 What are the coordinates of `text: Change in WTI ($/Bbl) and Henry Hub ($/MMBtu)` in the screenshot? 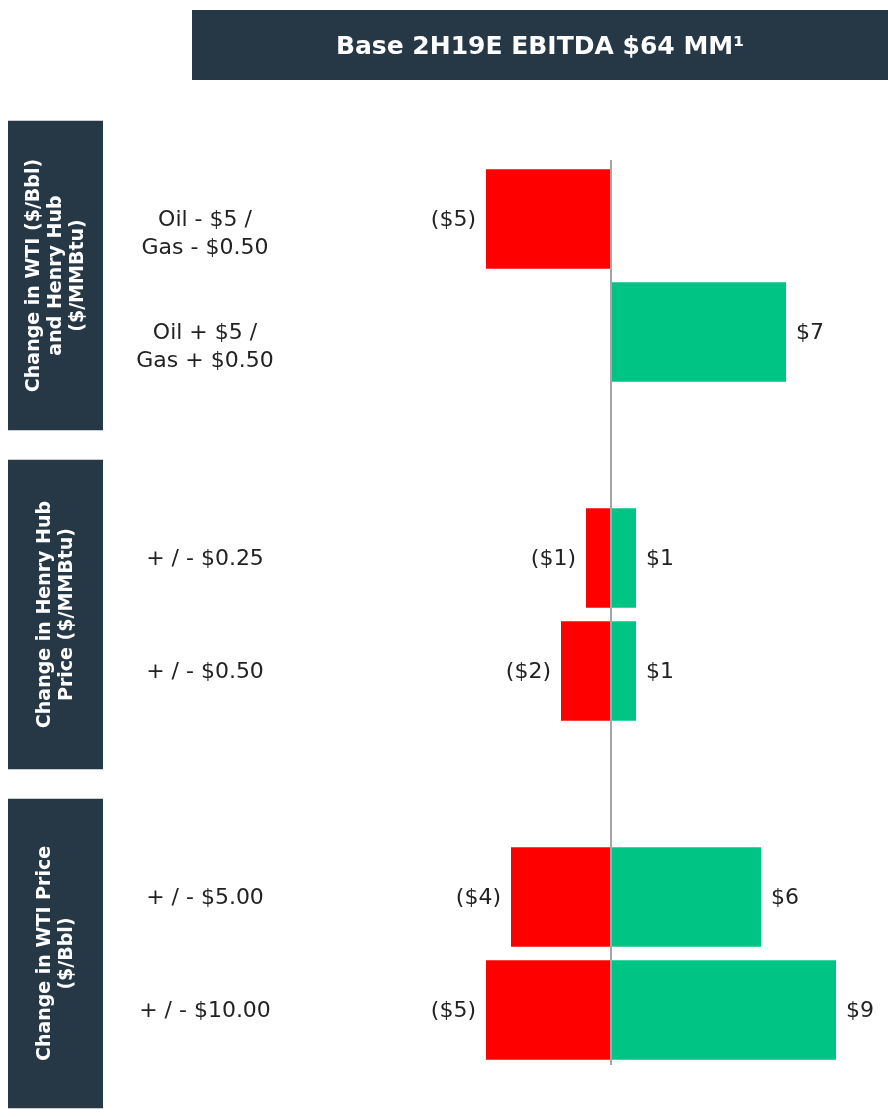 It's located at (54, 275).